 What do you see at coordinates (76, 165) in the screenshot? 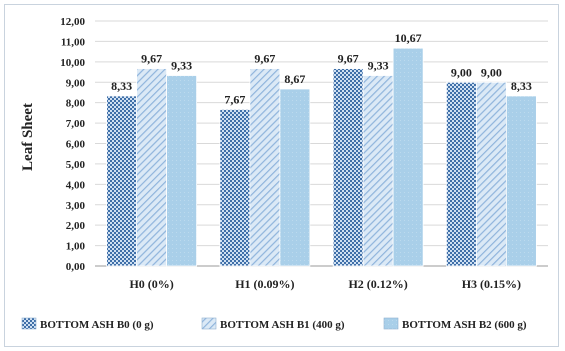
I see `y-tick-label: 5,00` at bounding box center [76, 165].